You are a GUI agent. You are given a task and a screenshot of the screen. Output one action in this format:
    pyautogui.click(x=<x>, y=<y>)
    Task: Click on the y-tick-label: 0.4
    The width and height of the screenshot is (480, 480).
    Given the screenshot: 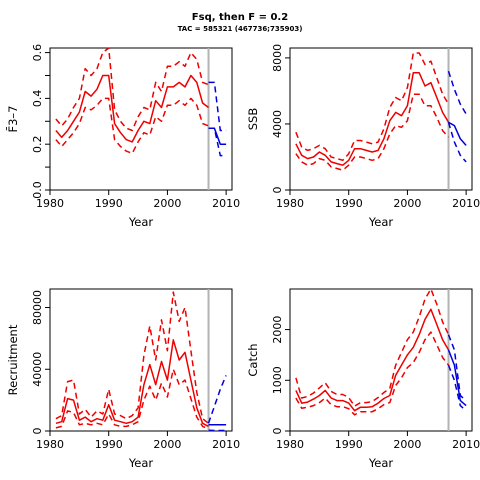 What is the action you would take?
    pyautogui.click(x=37, y=99)
    